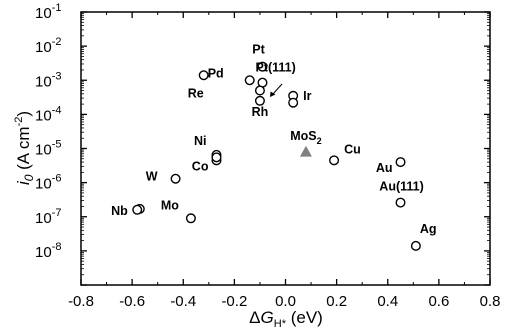 The width and height of the screenshot is (506, 331). What do you see at coordinates (200, 166) in the screenshot?
I see `point-label: Co` at bounding box center [200, 166].